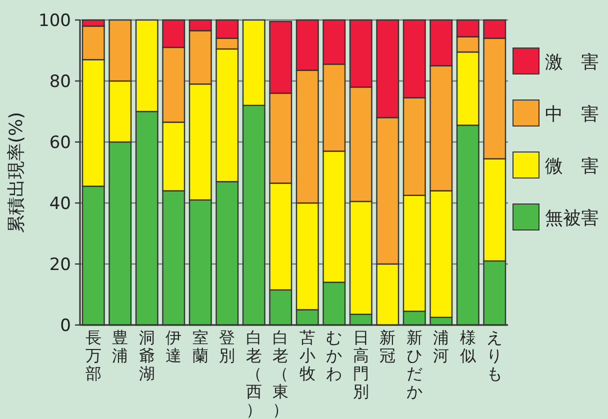 The height and width of the screenshot is (419, 608). What do you see at coordinates (254, 373) in the screenshot?
I see `x-tick-label: 白老（西）` at bounding box center [254, 373].